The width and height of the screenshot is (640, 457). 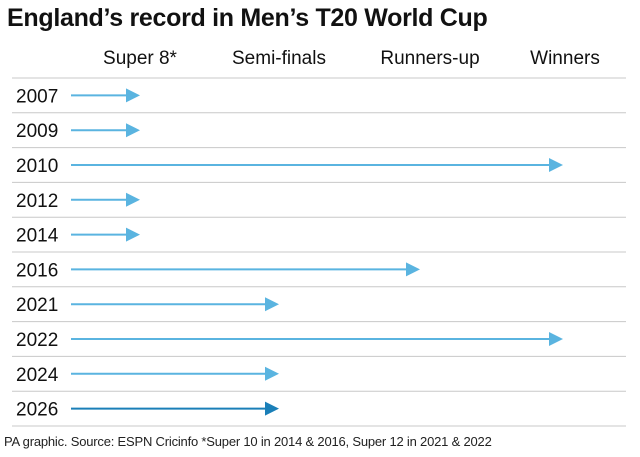 What do you see at coordinates (565, 58) in the screenshot?
I see `stage-label: Winners` at bounding box center [565, 58].